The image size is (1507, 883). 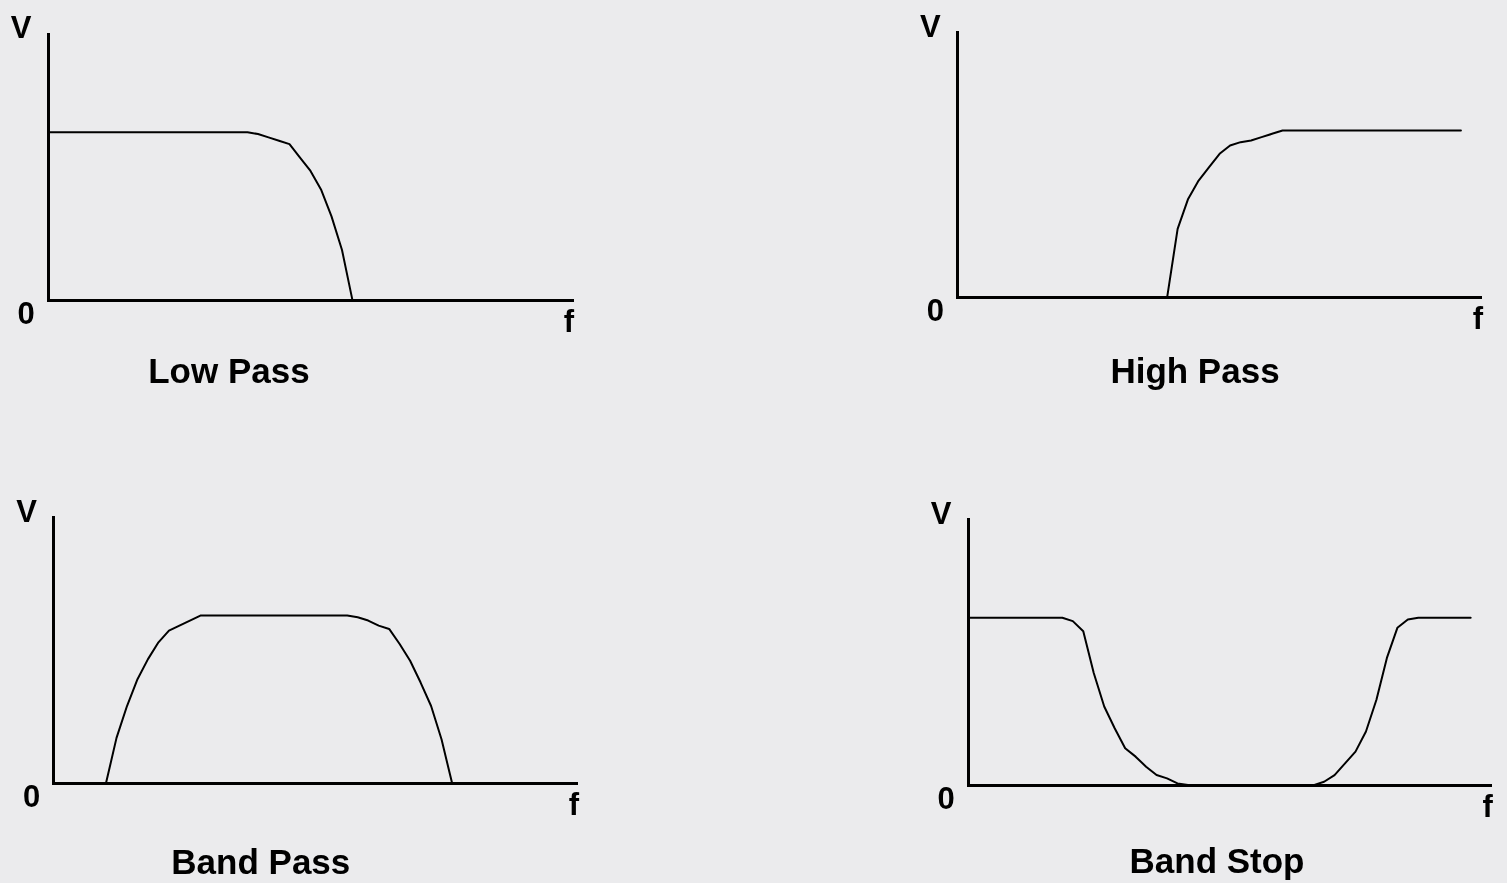 I want to click on text: High Pass, so click(x=1195, y=371).